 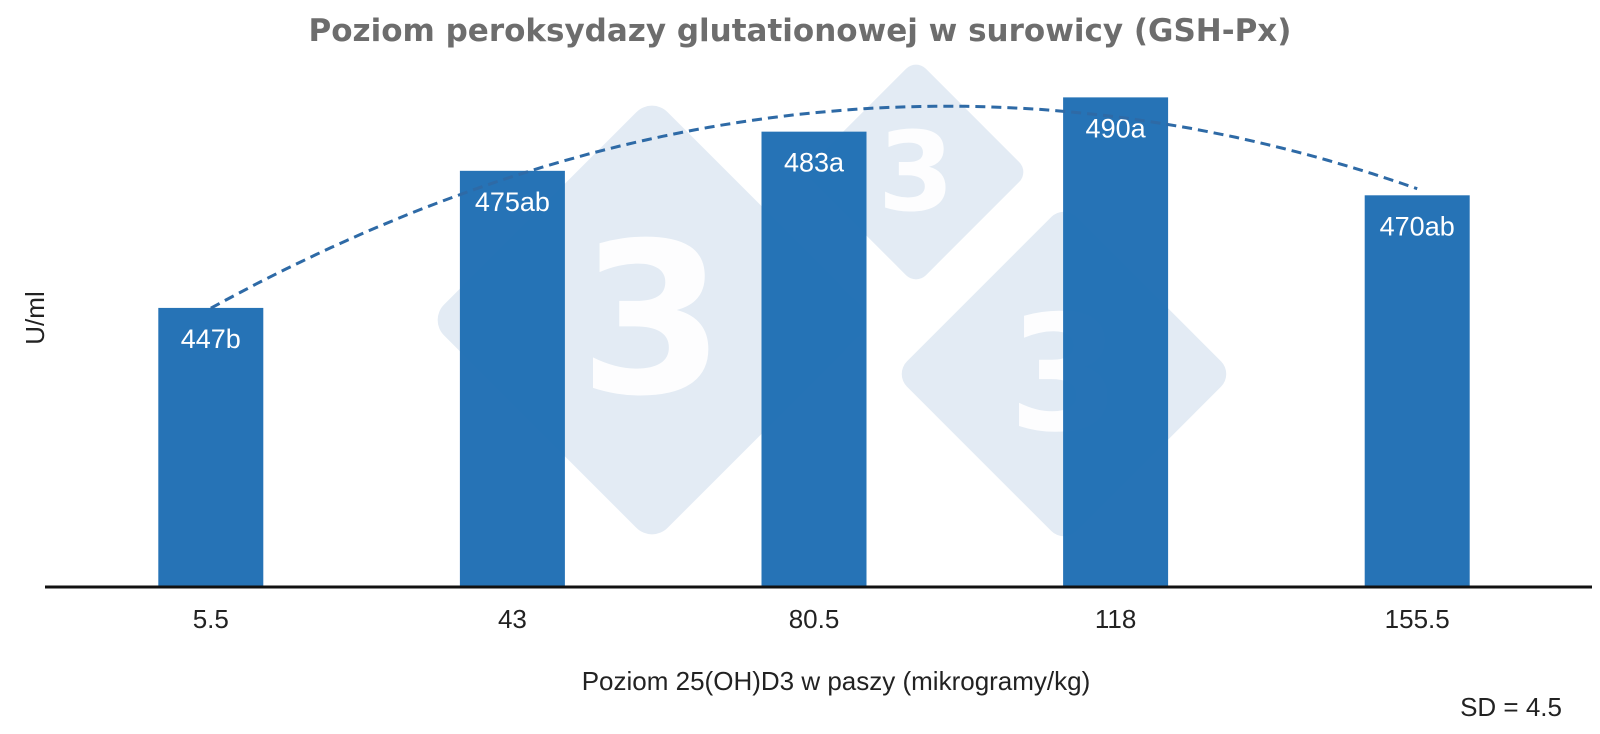 I want to click on data-label-5: 470ab, so click(x=1417, y=226).